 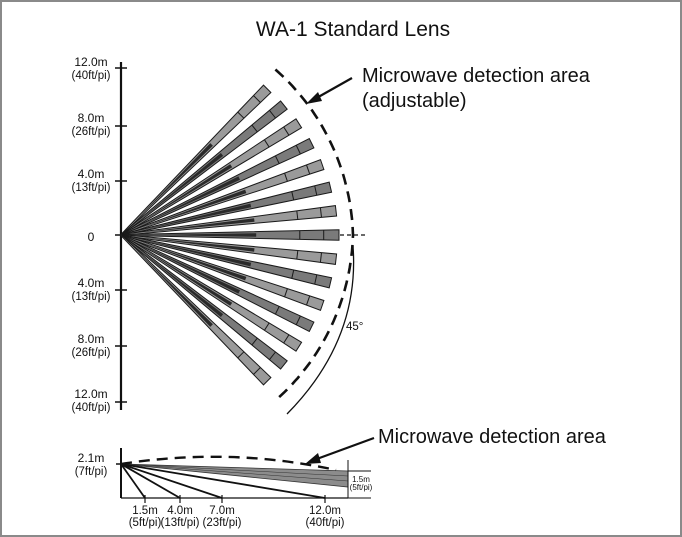 What do you see at coordinates (145, 511) in the screenshot?
I see `distance-value-label: 1.5m` at bounding box center [145, 511].